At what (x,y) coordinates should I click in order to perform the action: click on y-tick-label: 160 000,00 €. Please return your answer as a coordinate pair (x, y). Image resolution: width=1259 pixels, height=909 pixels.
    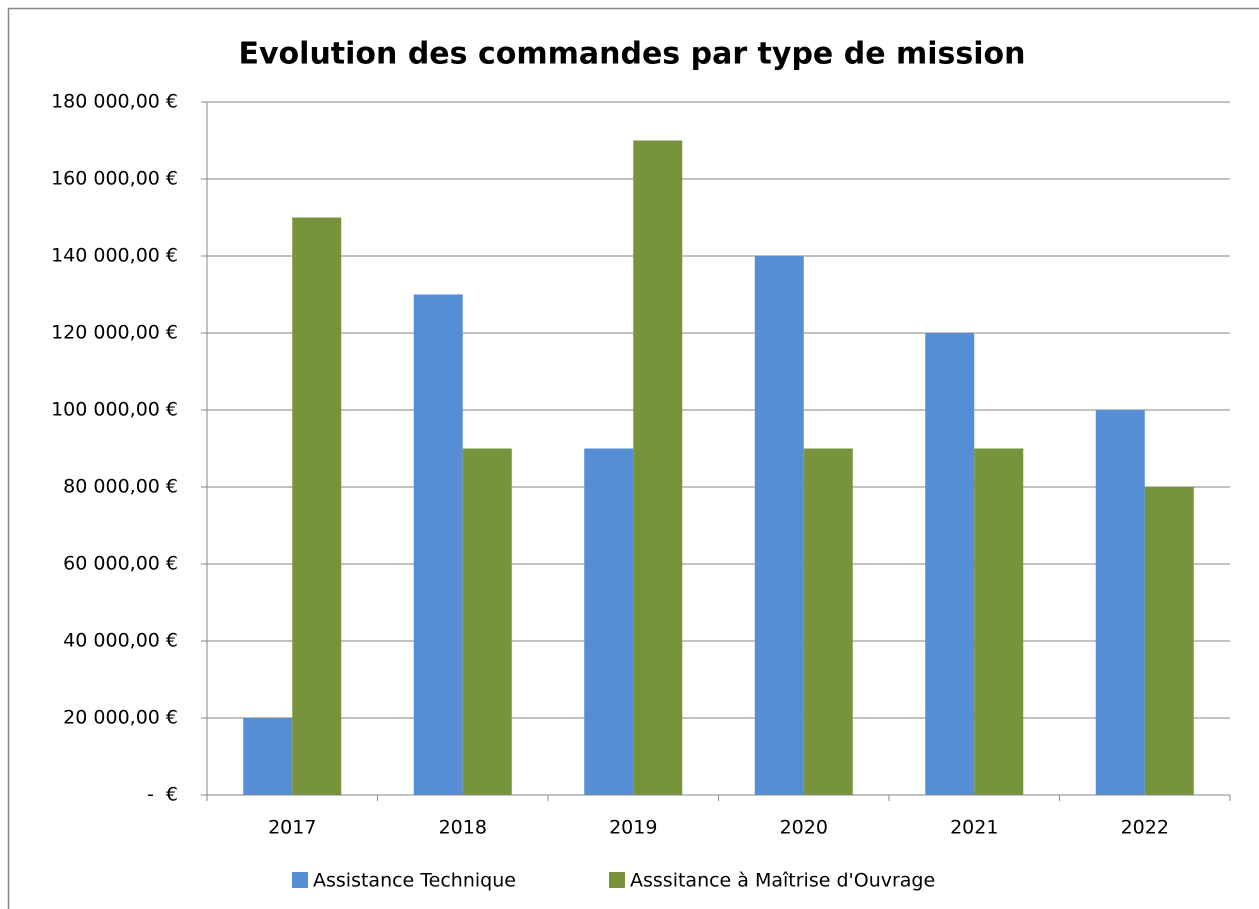
    Looking at the image, I should click on (114, 179).